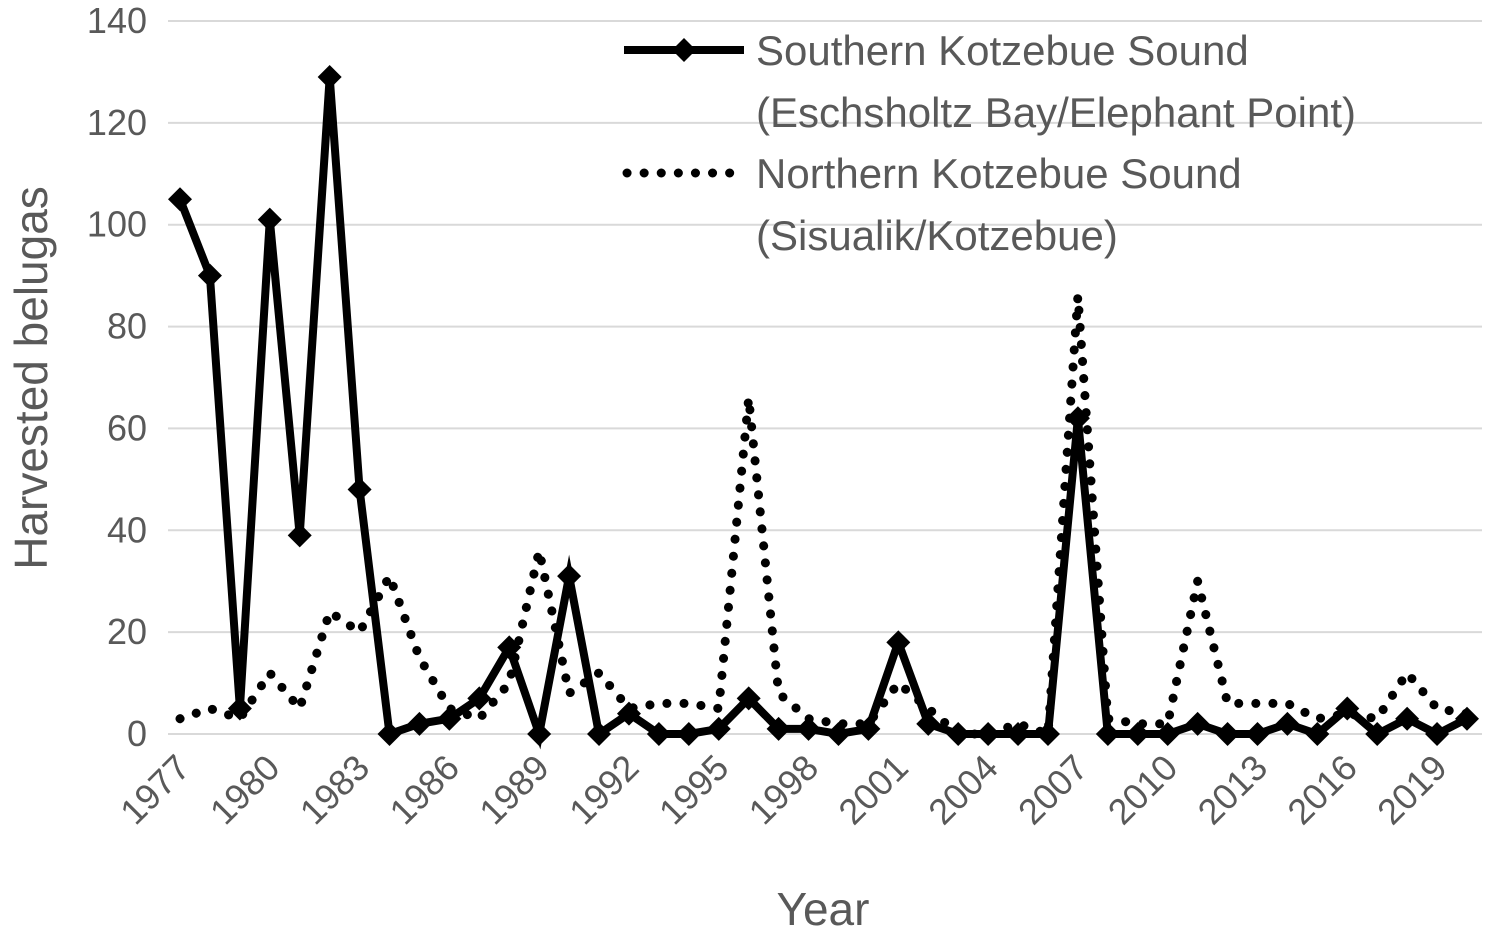  I want to click on x-tick-label: 2001, so click(873, 790).